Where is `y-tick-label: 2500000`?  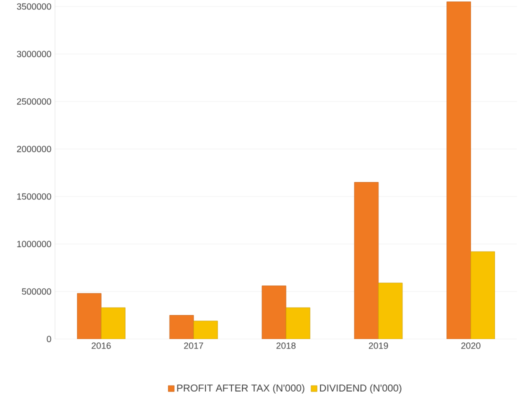 y-tick-label: 2500000 is located at coordinates (34, 101).